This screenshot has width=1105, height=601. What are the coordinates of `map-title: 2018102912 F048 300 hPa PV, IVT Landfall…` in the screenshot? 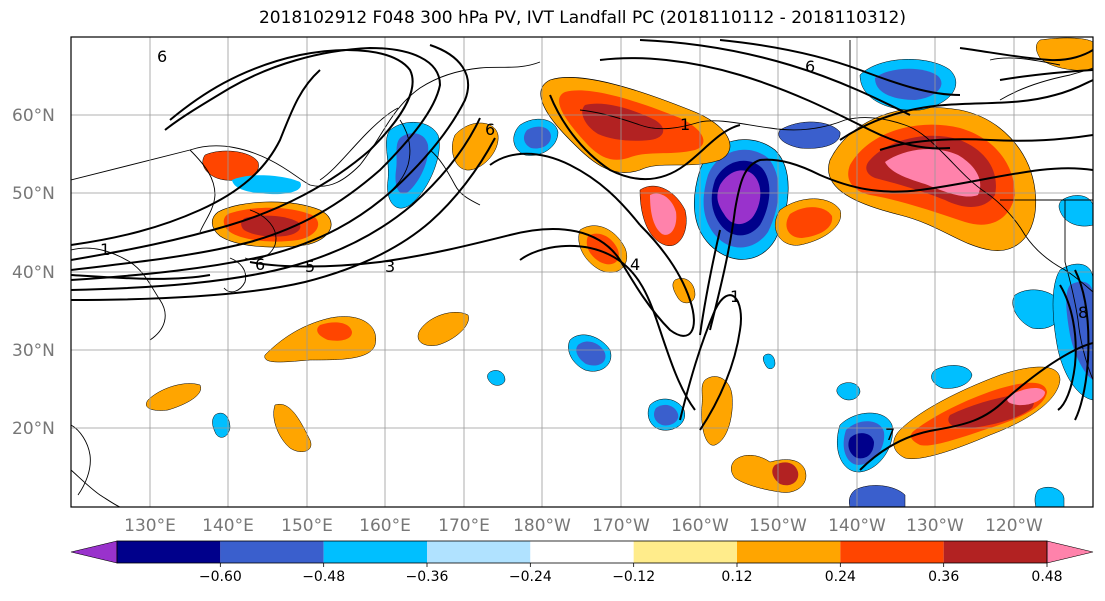 It's located at (582, 18).